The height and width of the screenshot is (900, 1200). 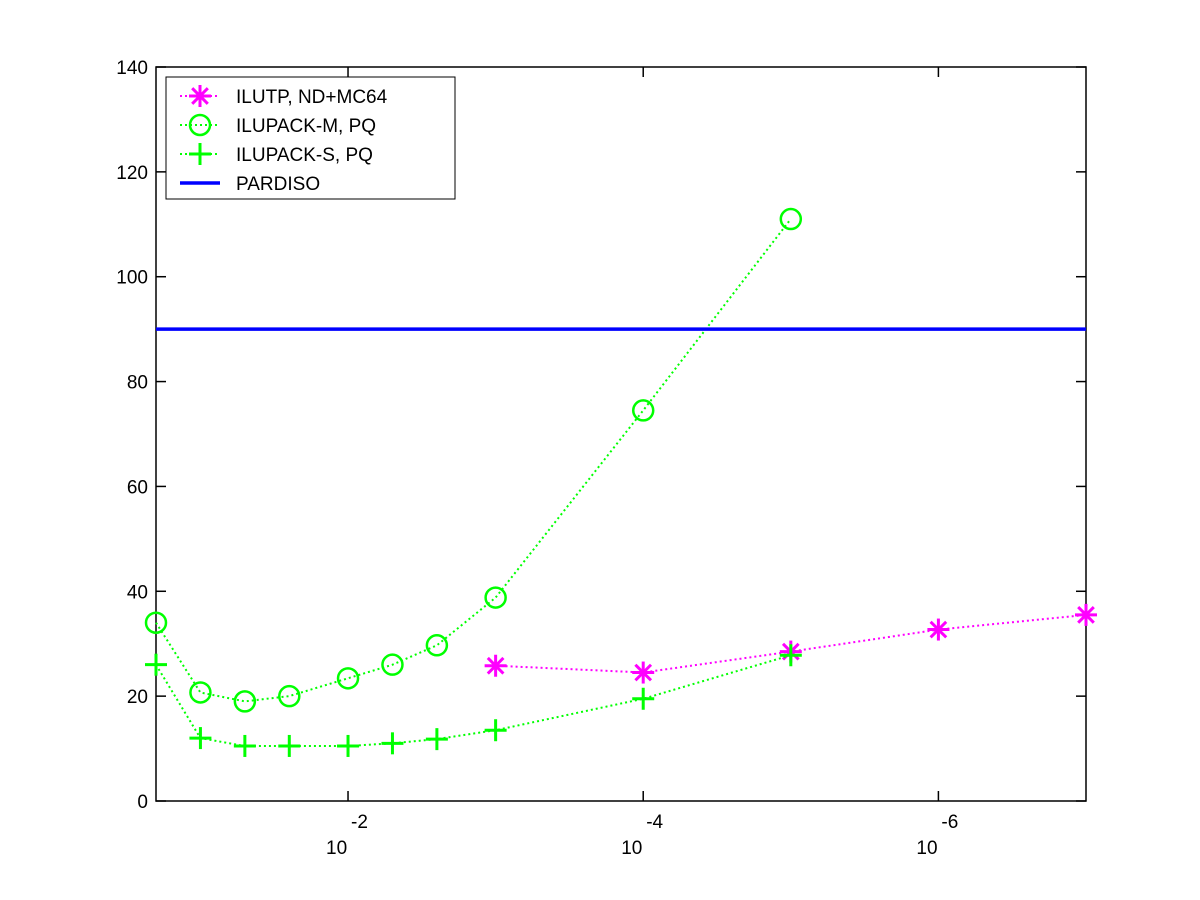 What do you see at coordinates (654, 822) in the screenshot?
I see `x-tick-exponent: -4` at bounding box center [654, 822].